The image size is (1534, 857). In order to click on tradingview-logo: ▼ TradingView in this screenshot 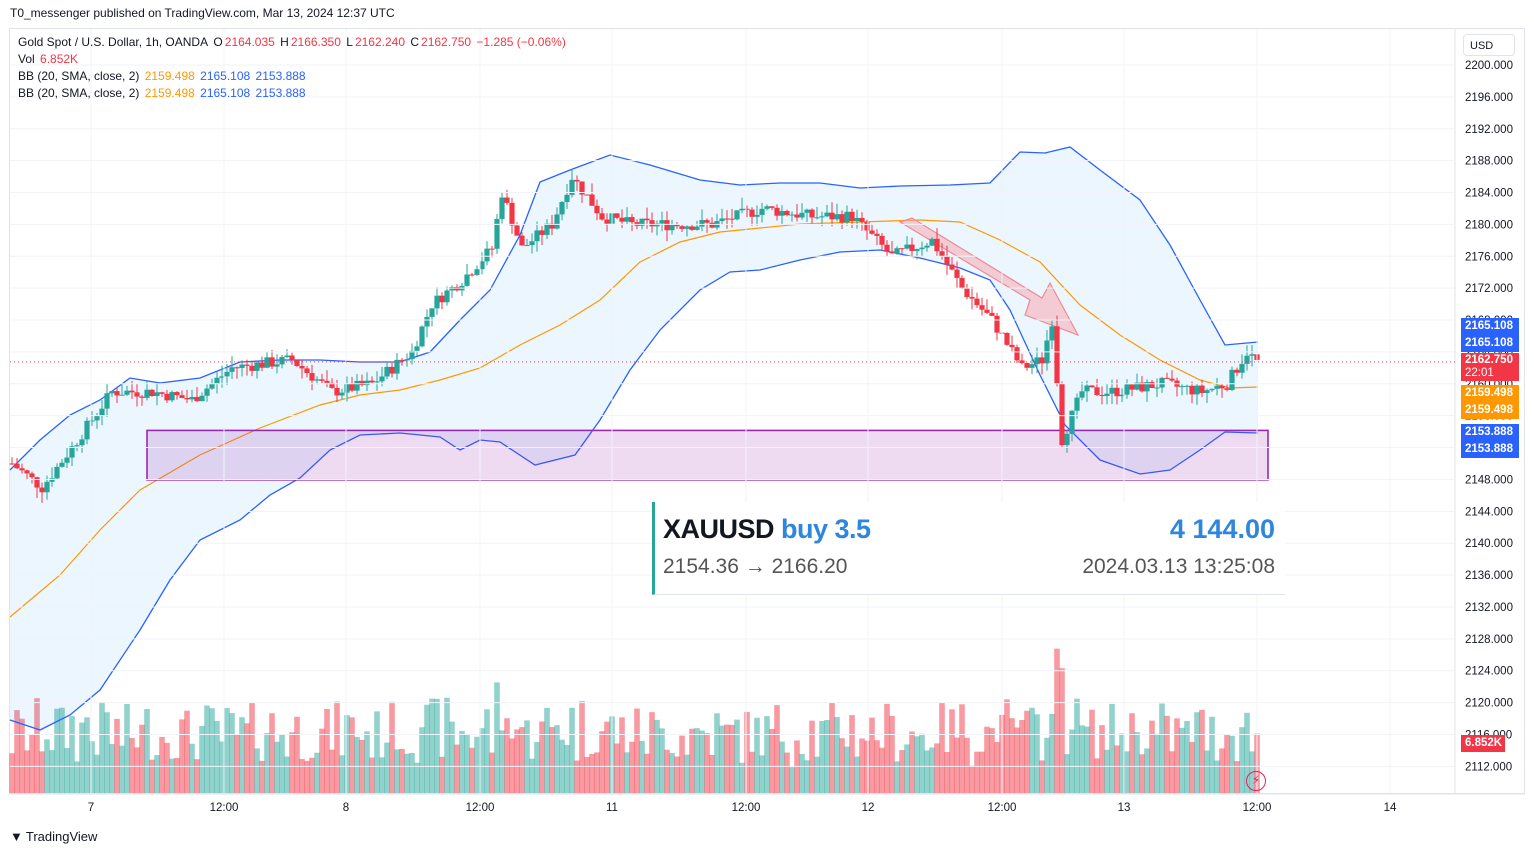, I will do `click(53, 836)`.